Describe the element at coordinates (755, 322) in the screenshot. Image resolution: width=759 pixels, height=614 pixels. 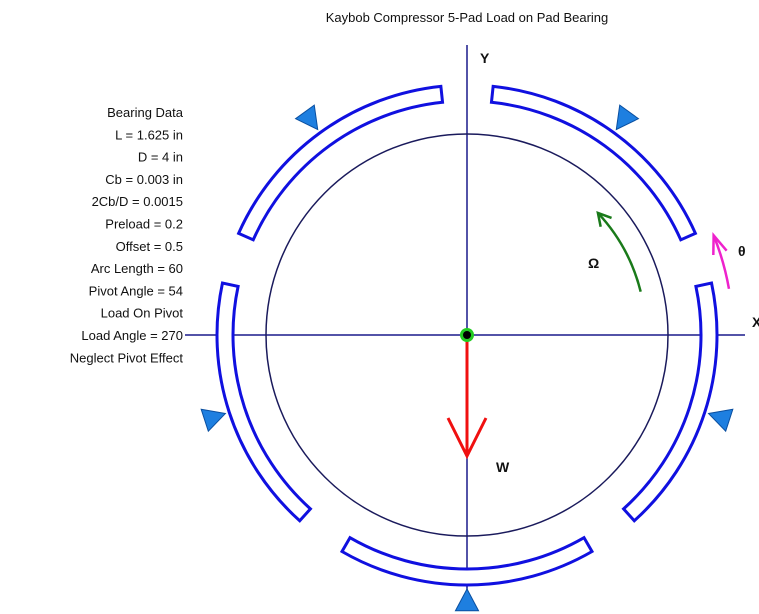
I see `x-label: X` at that location.